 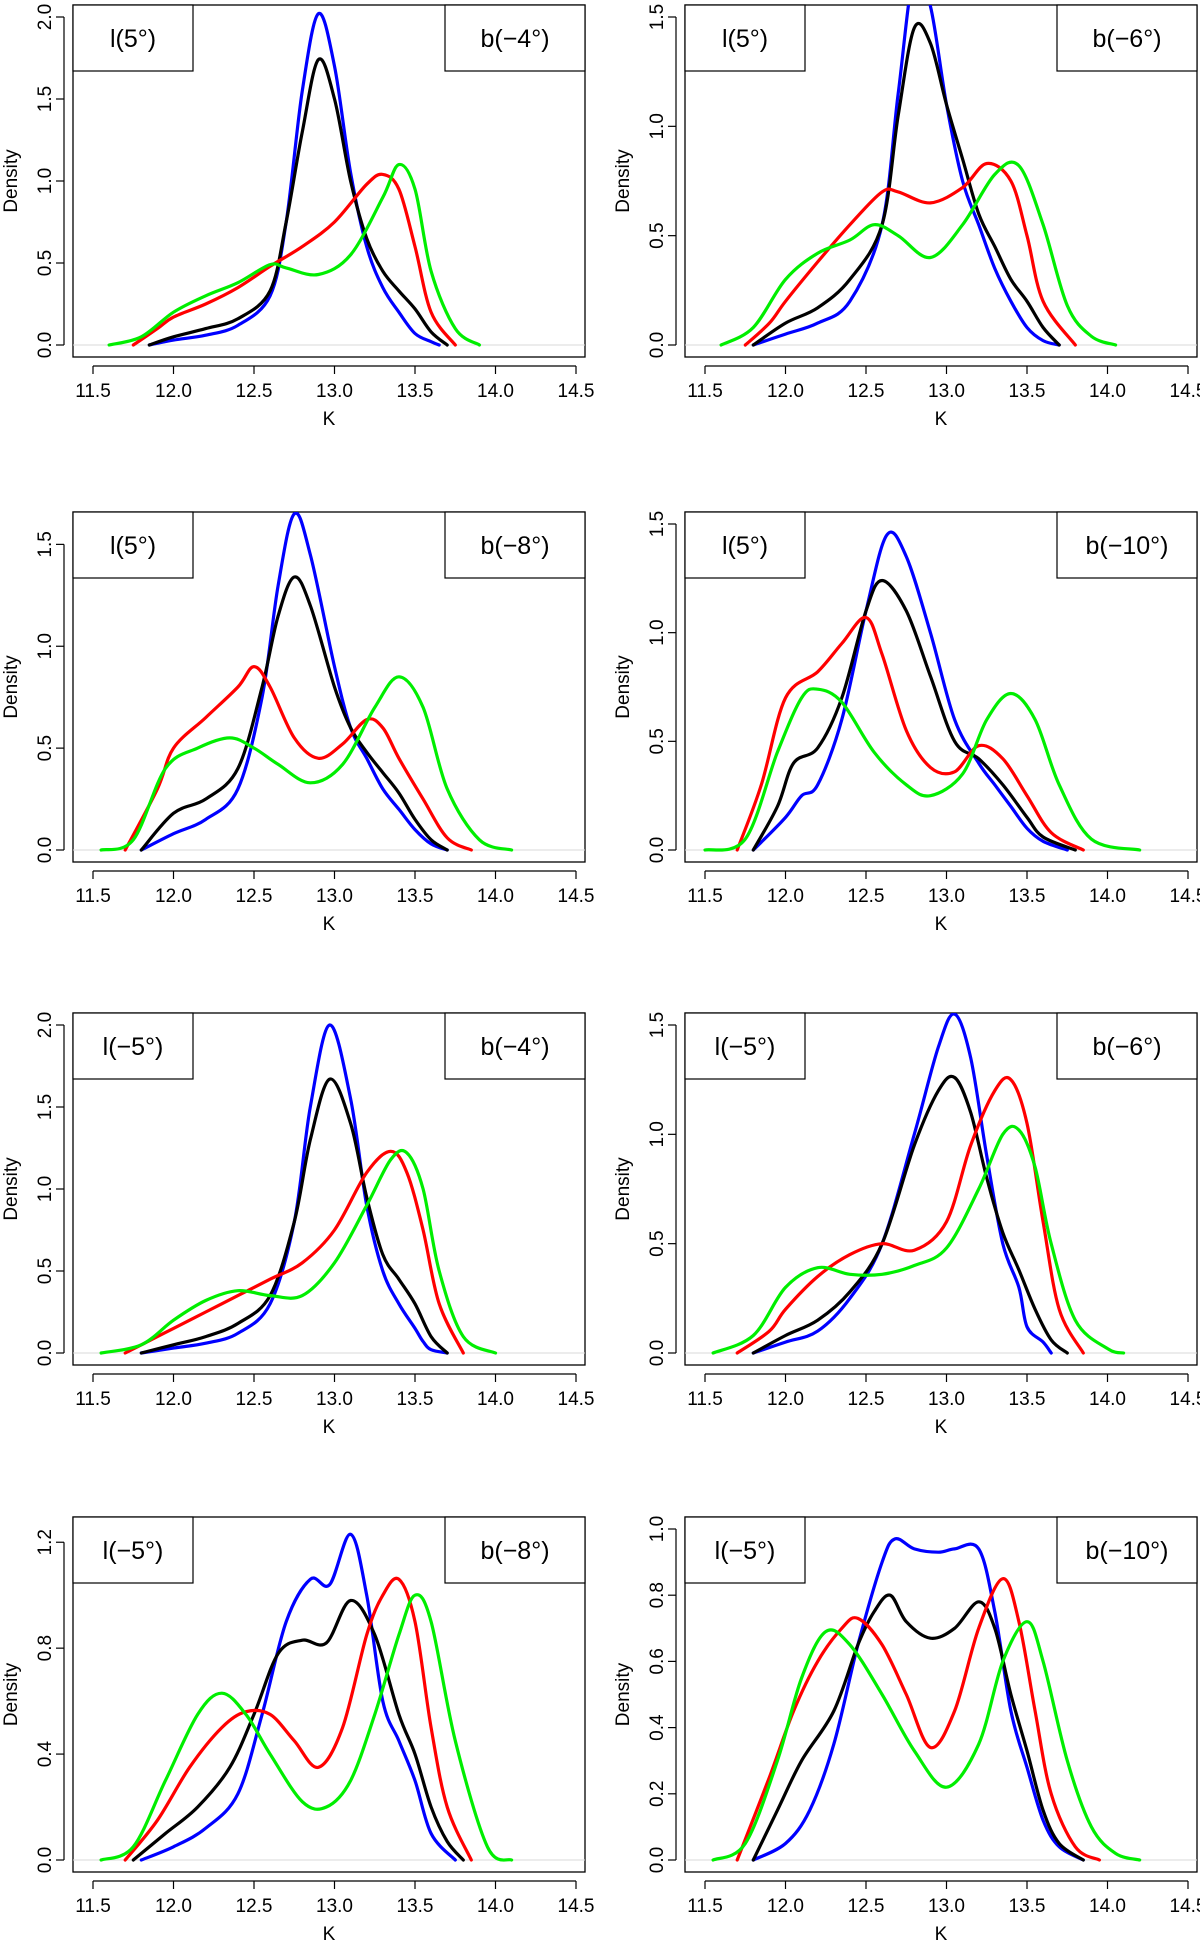 I want to click on latitude-label: b(−6°), so click(x=1126, y=39).